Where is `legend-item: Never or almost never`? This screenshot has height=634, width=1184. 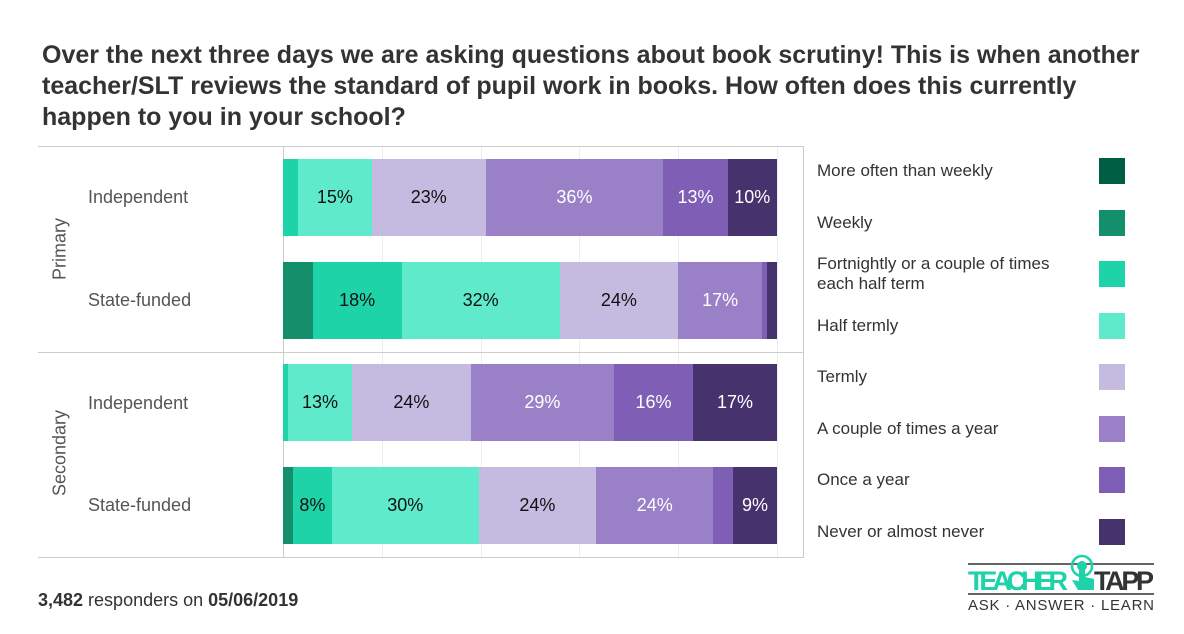 legend-item: Never or almost never is located at coordinates (972, 532).